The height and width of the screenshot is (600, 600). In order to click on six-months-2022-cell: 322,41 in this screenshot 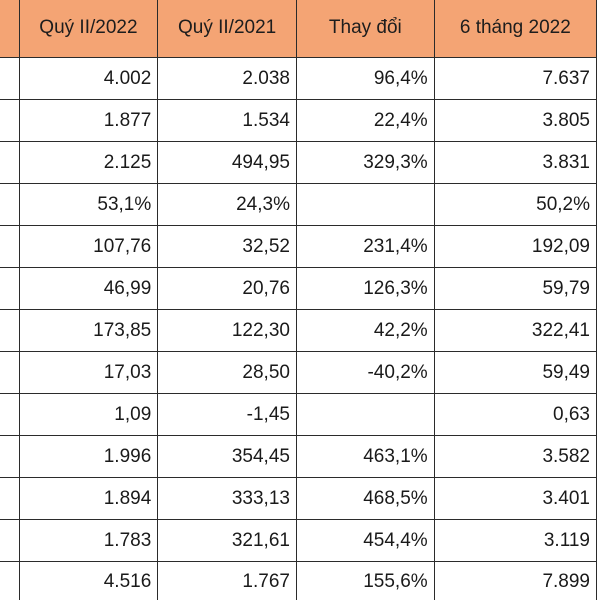, I will do `click(515, 330)`.